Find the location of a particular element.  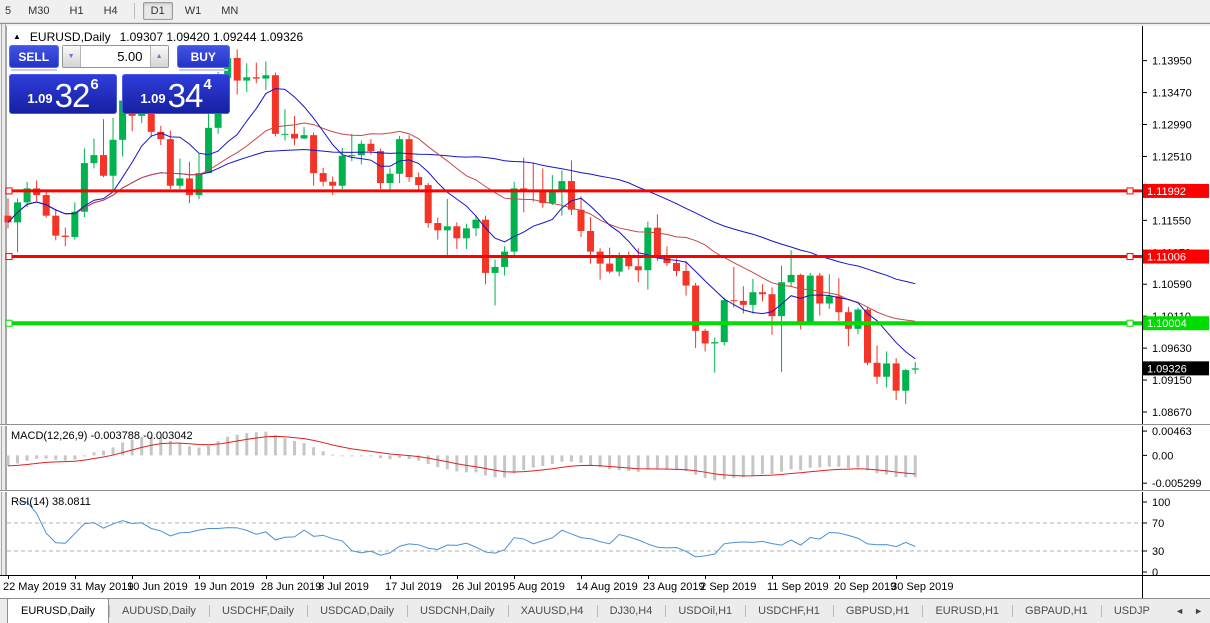

ohlc-values: 1.09307 1.09420 1.09244 1.09326 is located at coordinates (211, 37).